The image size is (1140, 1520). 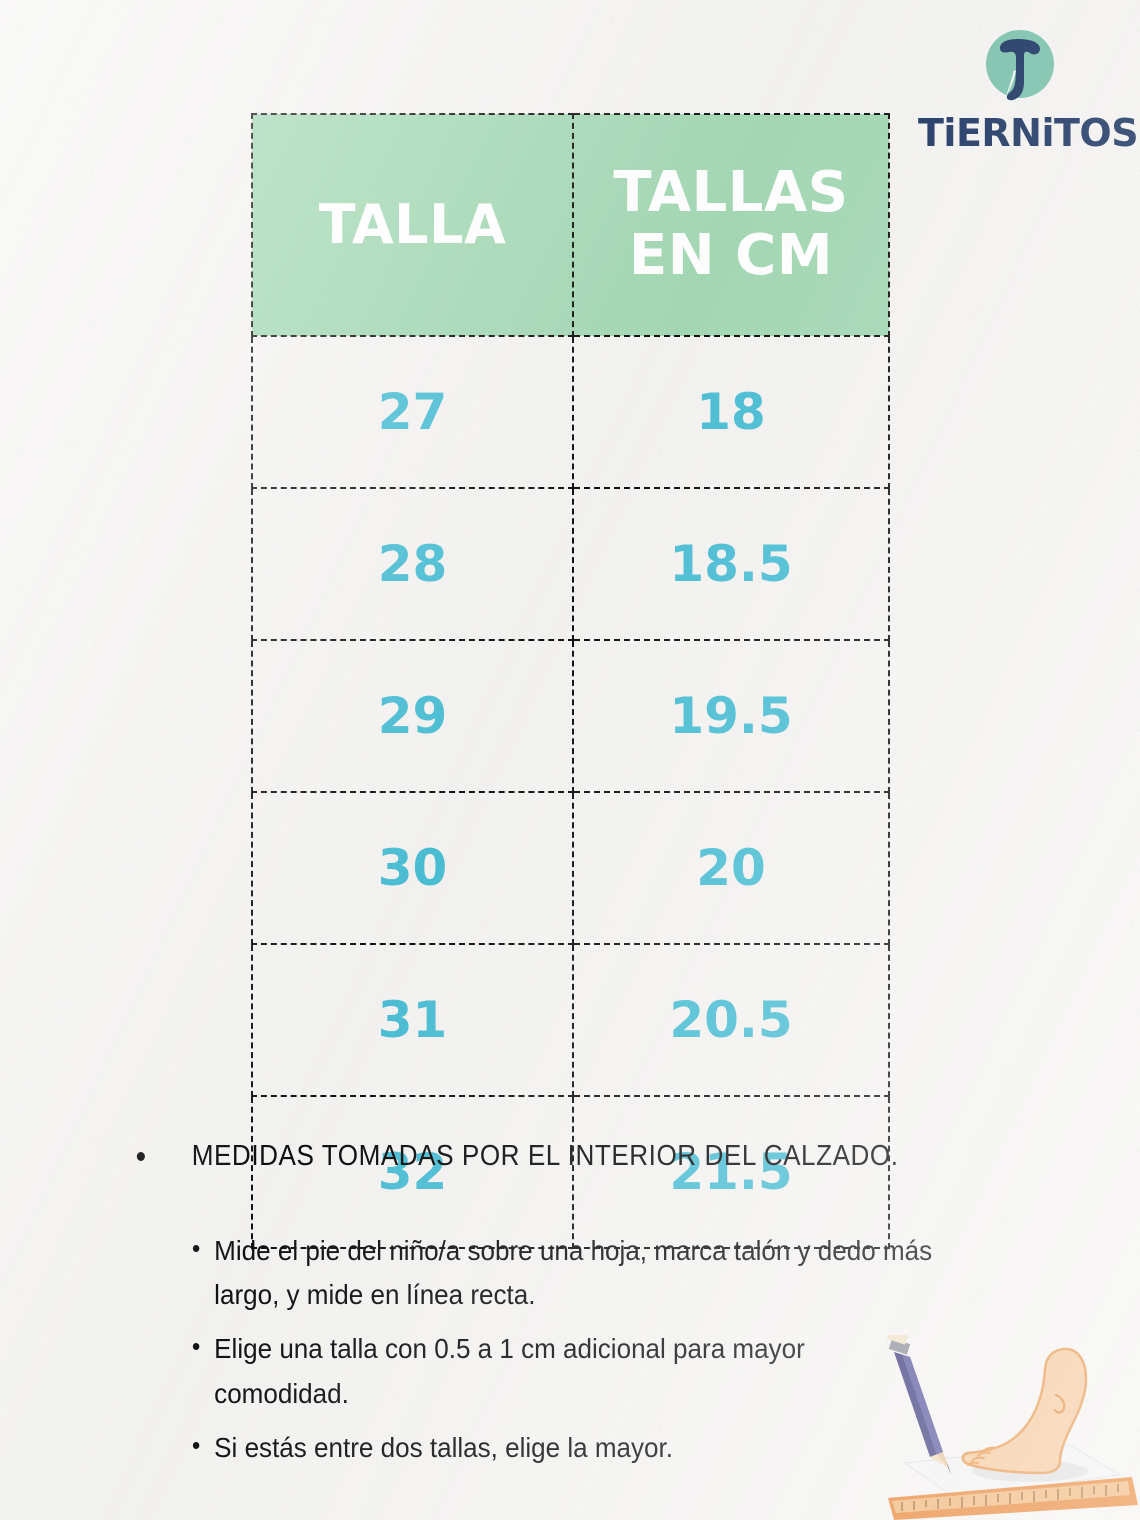 I want to click on table-row: 28 18.5, so click(x=570, y=564).